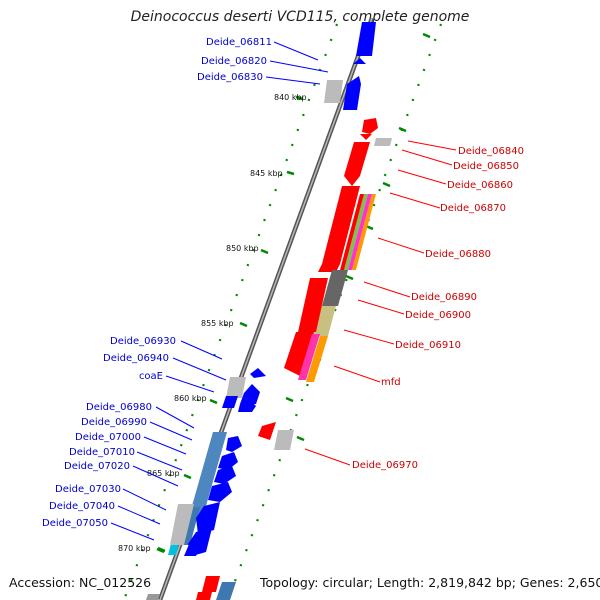  What do you see at coordinates (242, 248) in the screenshot?
I see `tick-label-850: 850 kbp` at bounding box center [242, 248].